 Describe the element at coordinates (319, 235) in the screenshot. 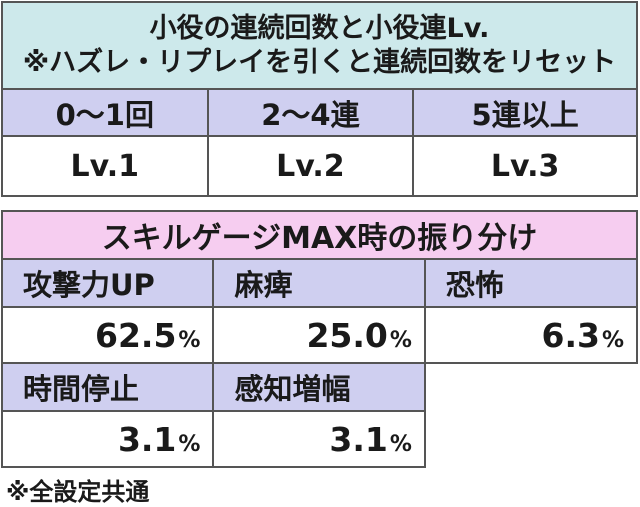

I see `skill-gauge-title: スキルゲージMAX時の振り分け` at that location.